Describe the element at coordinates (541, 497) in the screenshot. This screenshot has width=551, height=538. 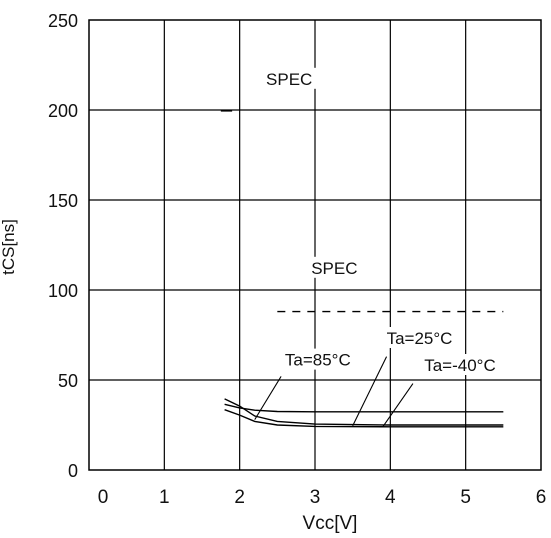
I see `x-tick-label: 6` at that location.